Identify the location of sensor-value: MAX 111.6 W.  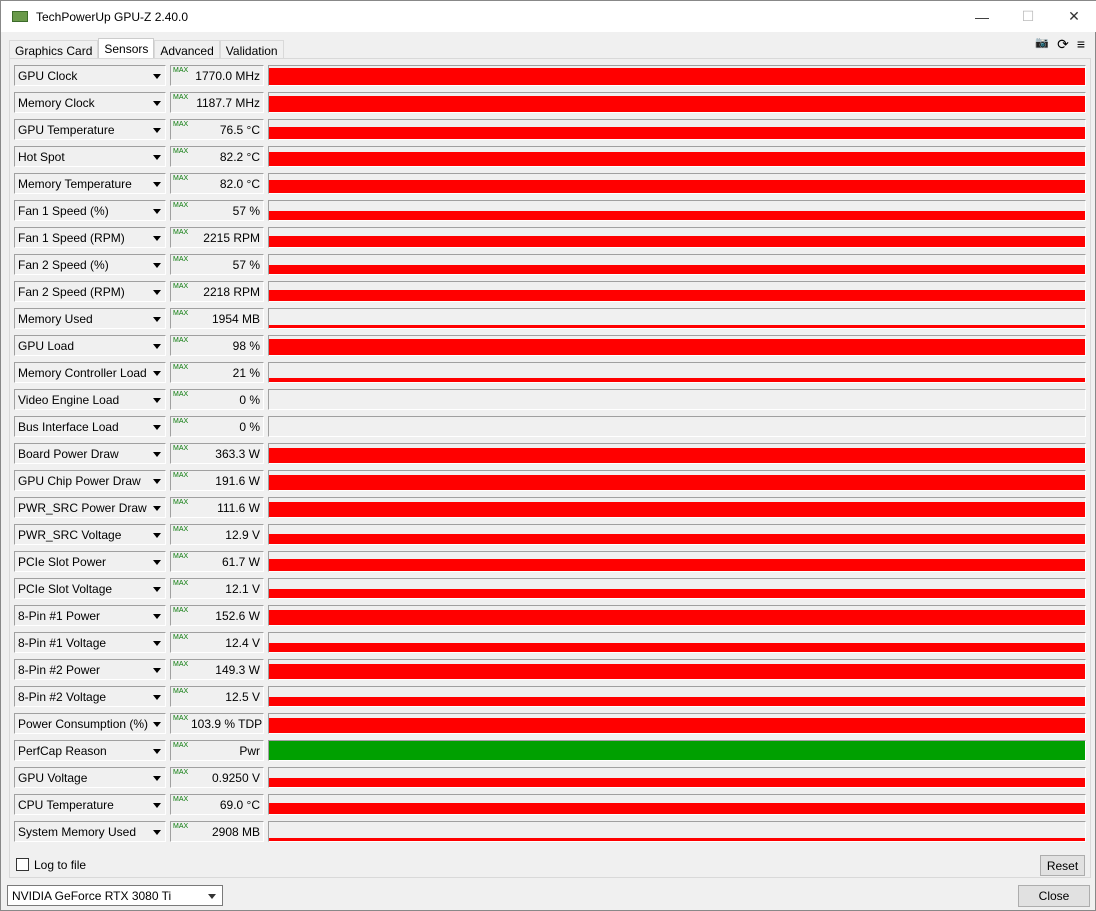
(217, 507).